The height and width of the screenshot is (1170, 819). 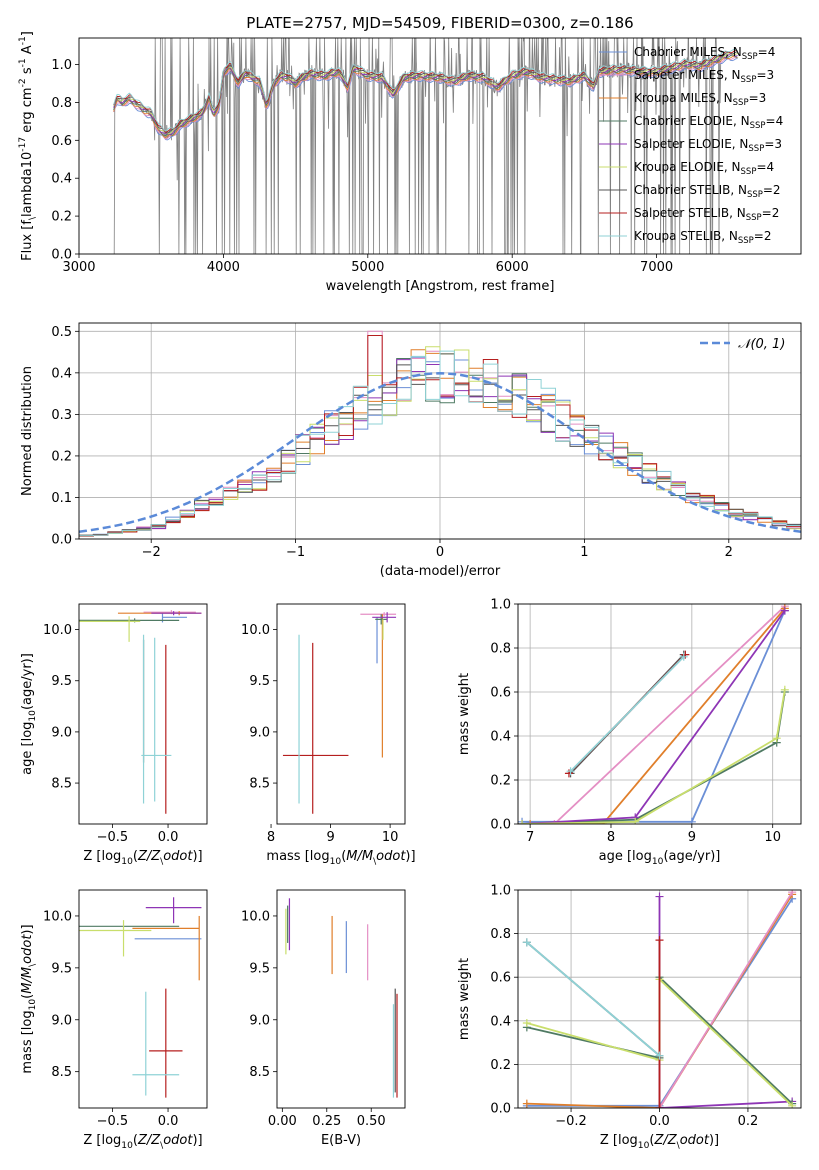 What do you see at coordinates (700, 99) in the screenshot?
I see `legend-label: Kroupa MILES, NSSP=3` at bounding box center [700, 99].